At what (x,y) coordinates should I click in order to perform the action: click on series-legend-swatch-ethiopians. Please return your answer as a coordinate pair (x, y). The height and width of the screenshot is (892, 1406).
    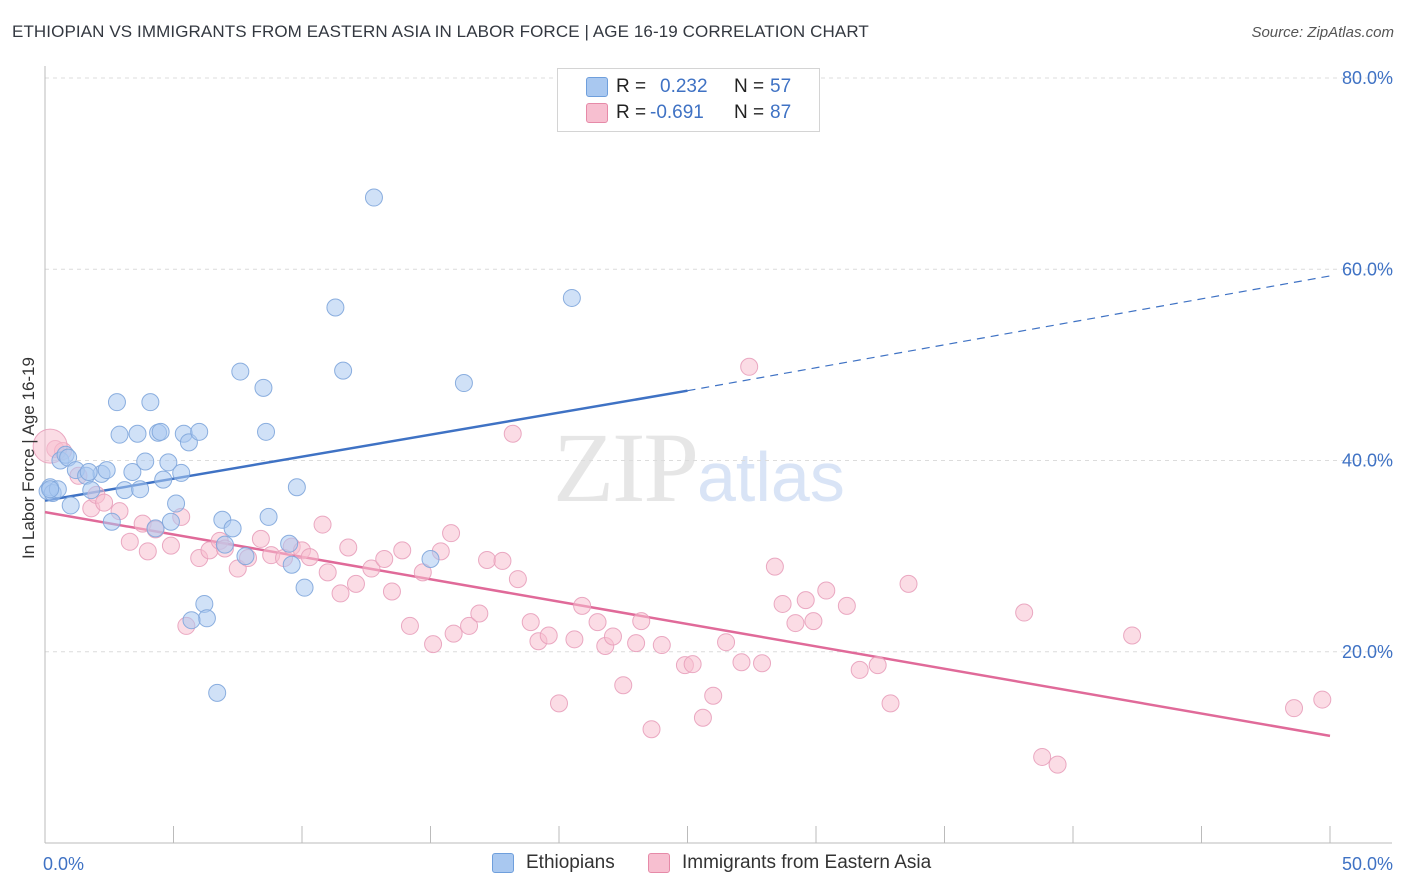
    Looking at the image, I should click on (503, 863).